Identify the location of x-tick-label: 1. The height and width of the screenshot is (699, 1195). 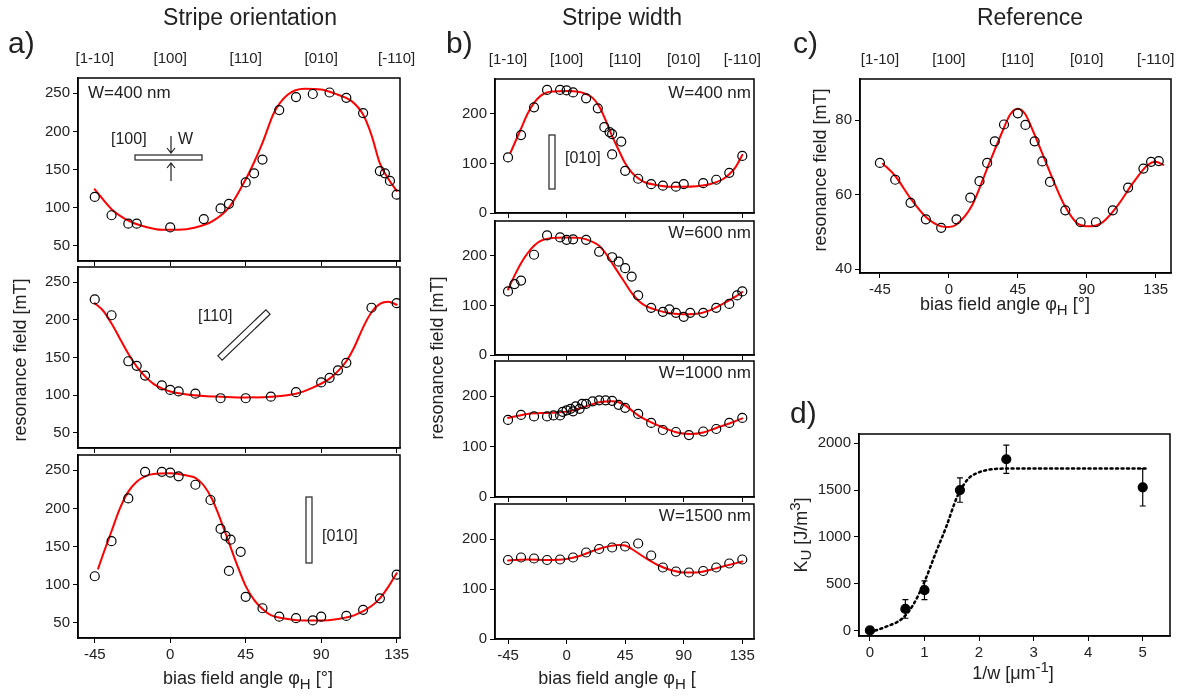
(924, 652).